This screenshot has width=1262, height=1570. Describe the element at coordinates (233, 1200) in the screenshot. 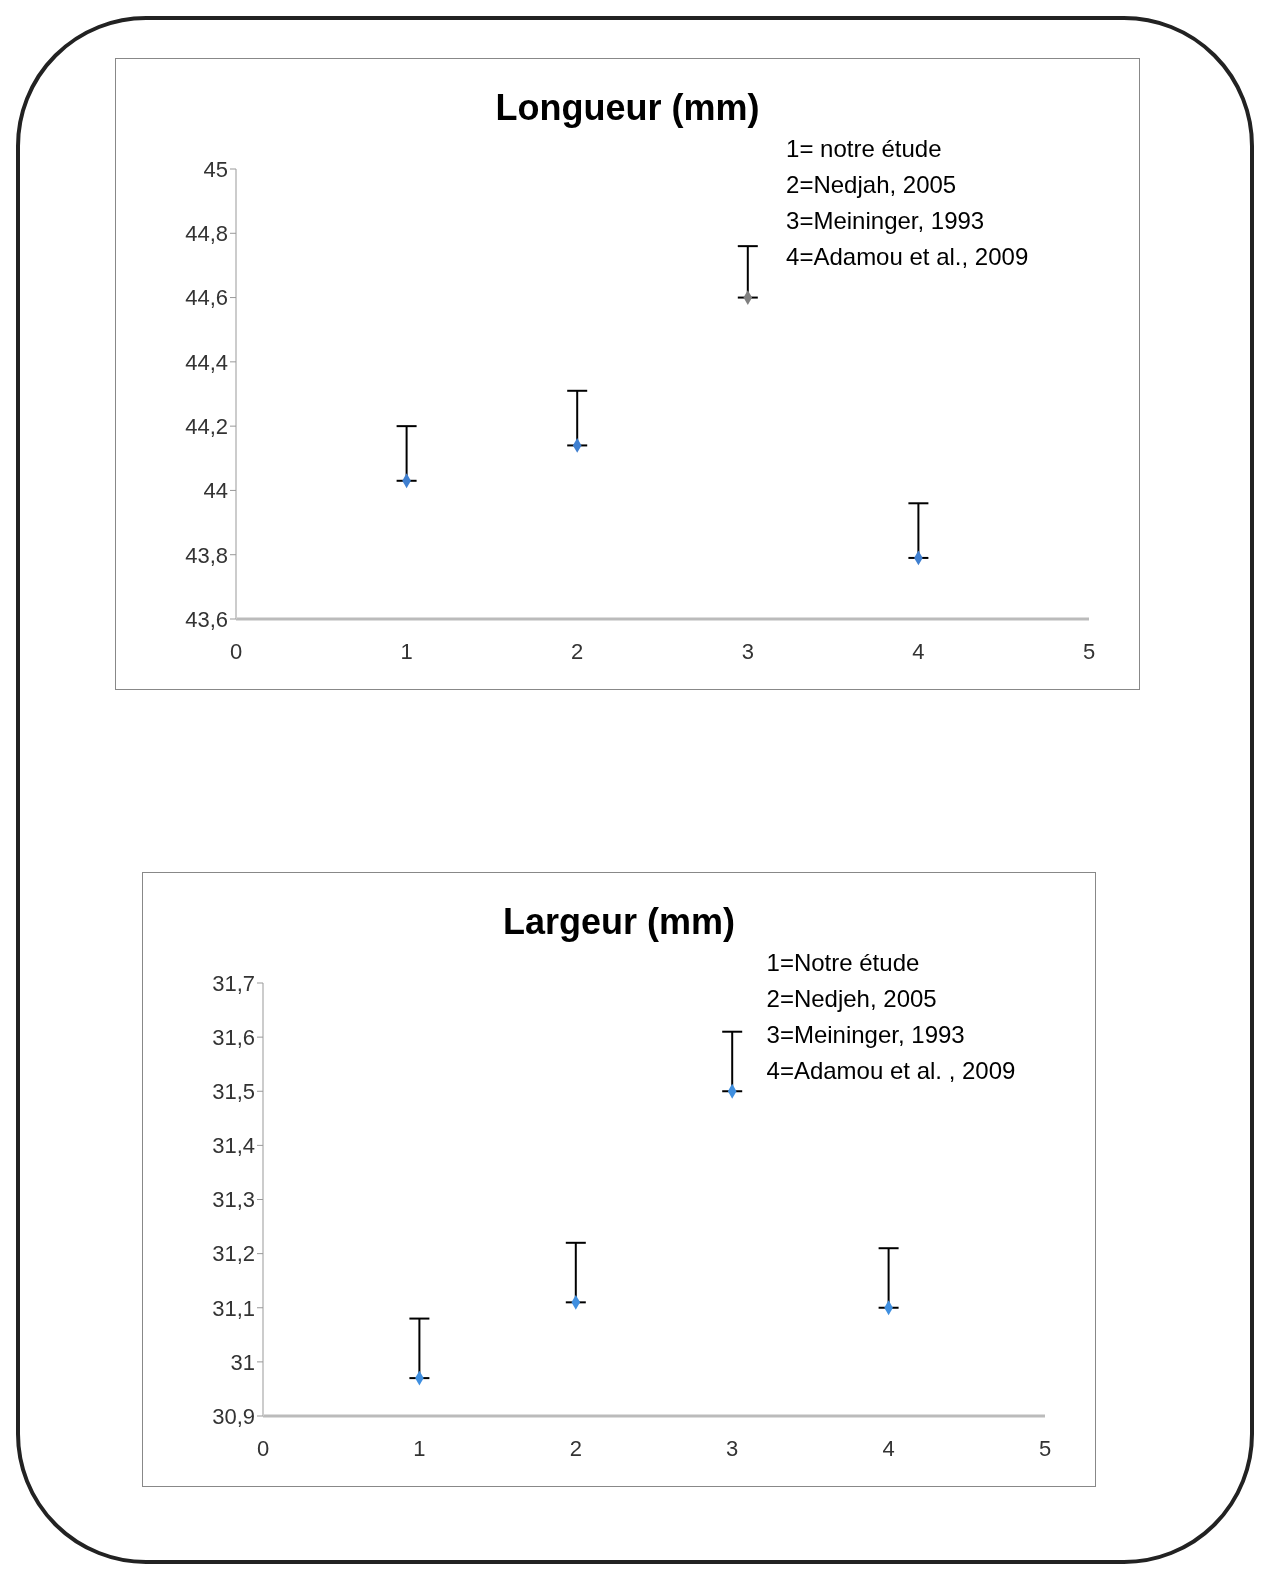

I see `y-tick-label: 31,3` at that location.